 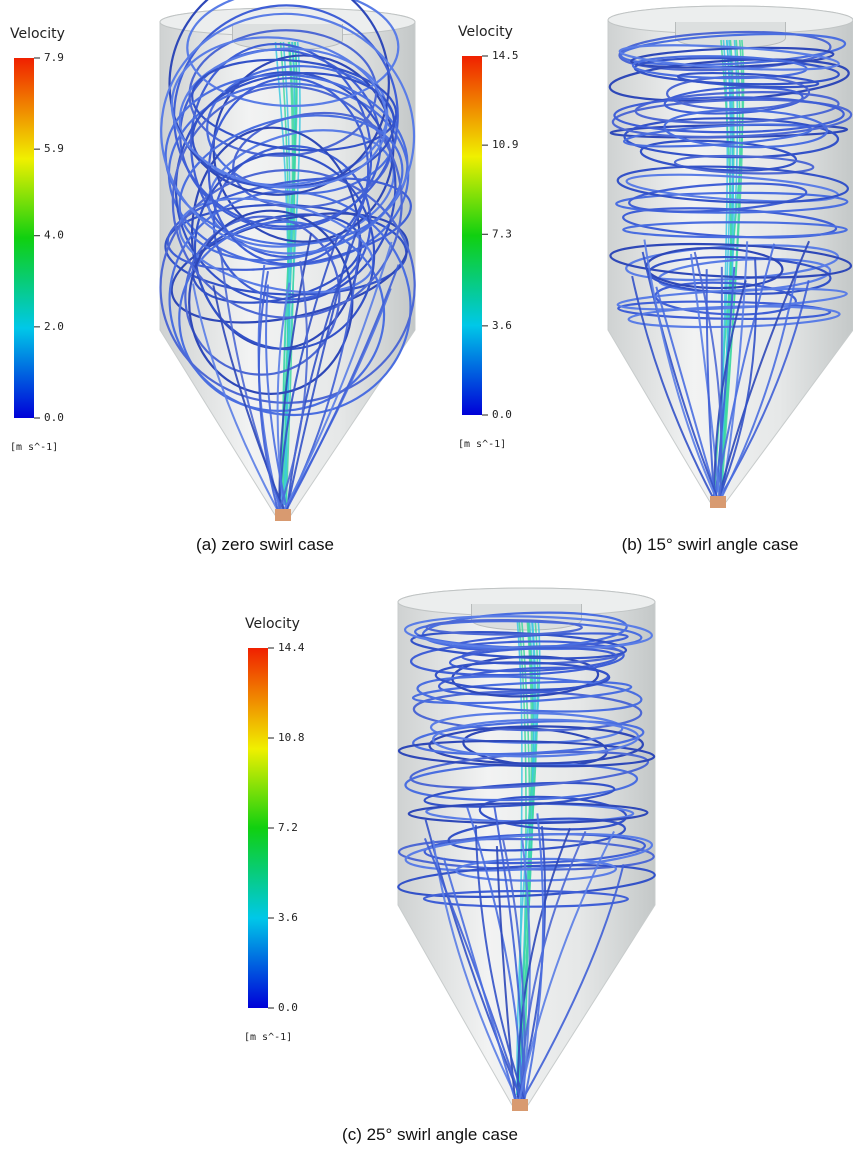 What do you see at coordinates (430, 1134) in the screenshot?
I see `caption: (c) 25° swirl angle case` at bounding box center [430, 1134].